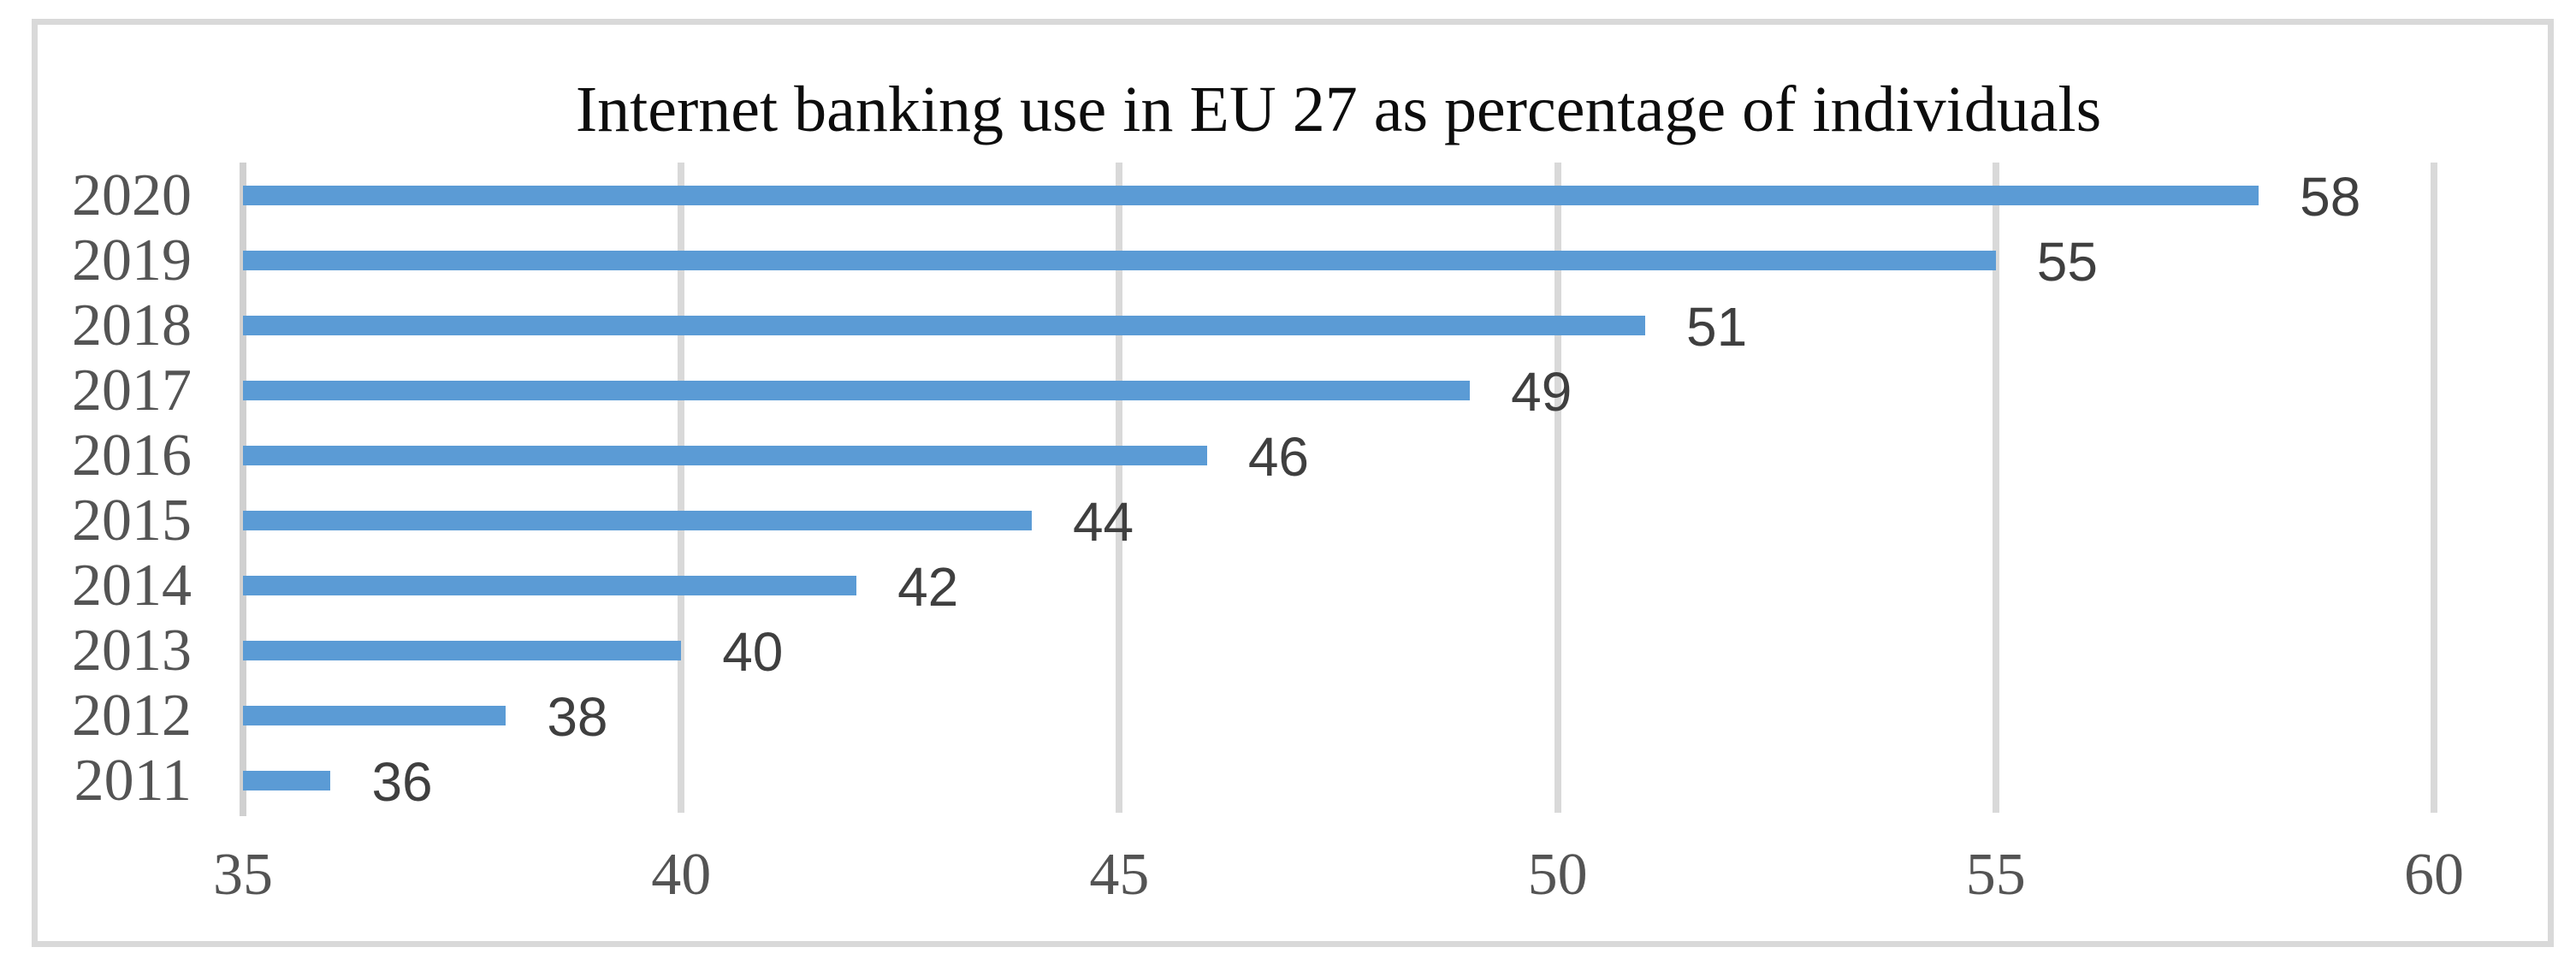  I want to click on value-label-2018: 51, so click(1717, 326).